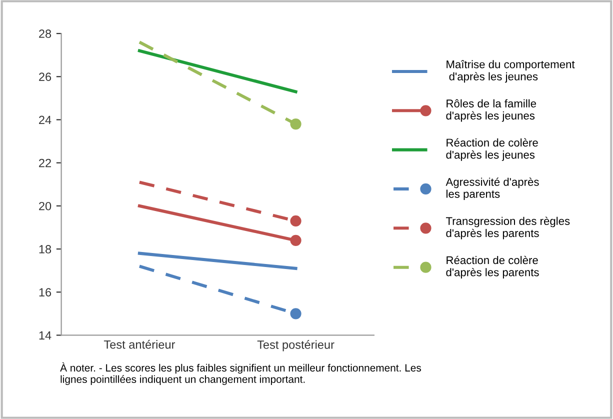 Image resolution: width=613 pixels, height=419 pixels. I want to click on text: À noter. - Les scores les plus faibles signifient un meilleur fonctionnement. Les lignes pointillées indiquent un changement important., so click(241, 373).